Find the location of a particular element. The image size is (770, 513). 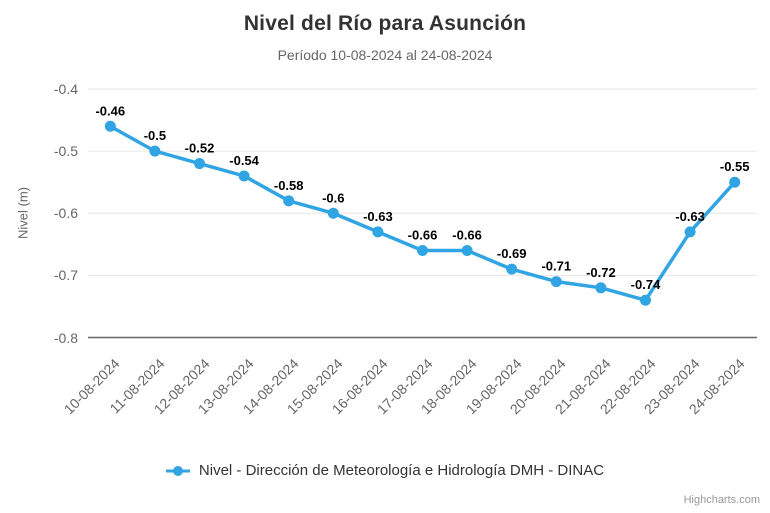

data-label: -0.55 is located at coordinates (735, 166).